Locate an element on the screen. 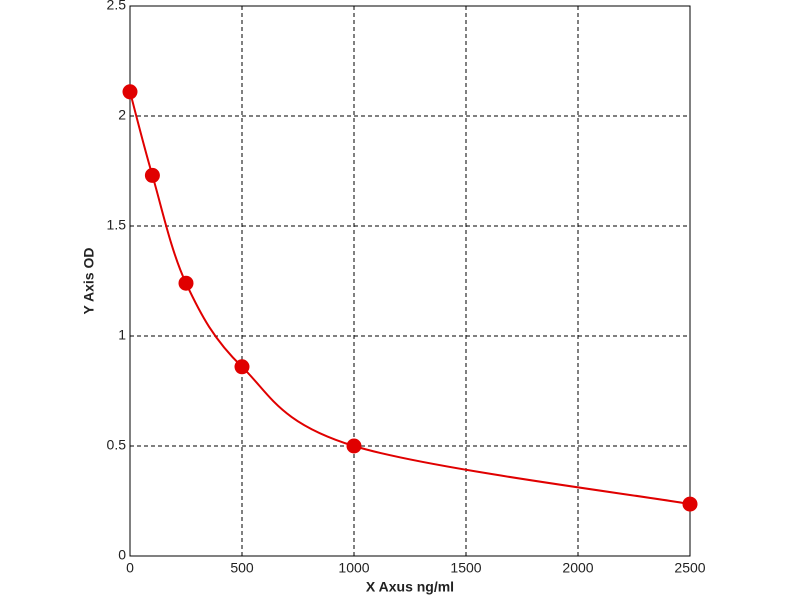 The height and width of the screenshot is (600, 800). x-tick-label: 1500 is located at coordinates (465, 568).